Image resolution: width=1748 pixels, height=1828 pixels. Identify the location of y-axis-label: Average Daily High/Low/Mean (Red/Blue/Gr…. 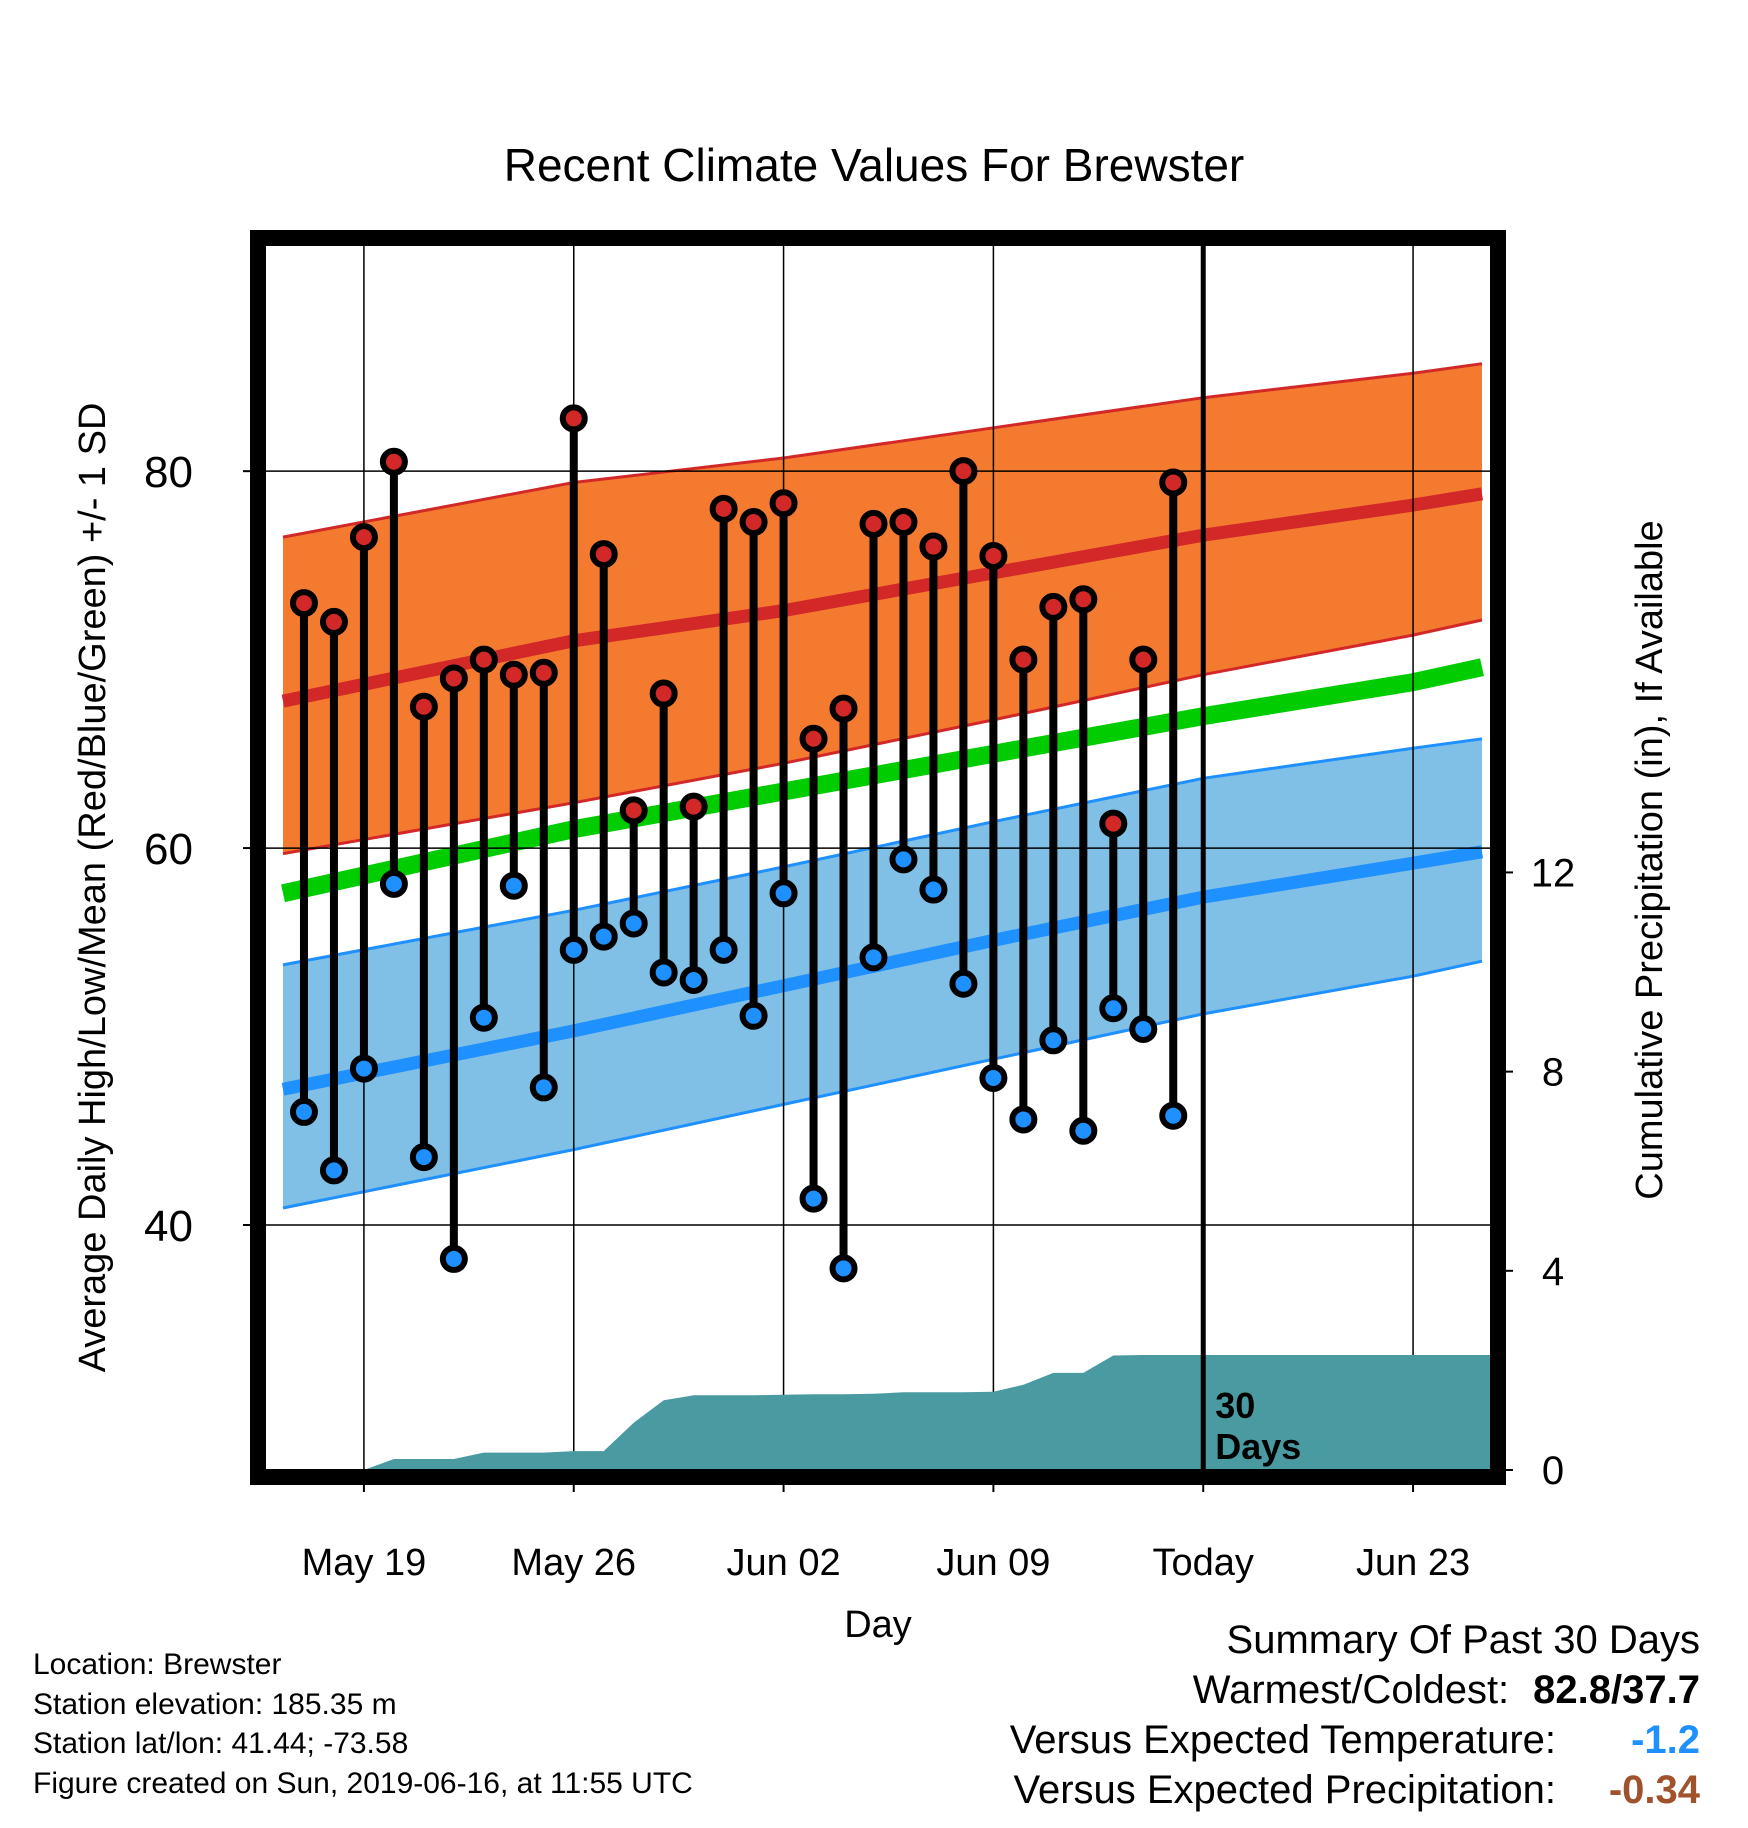
(93, 888).